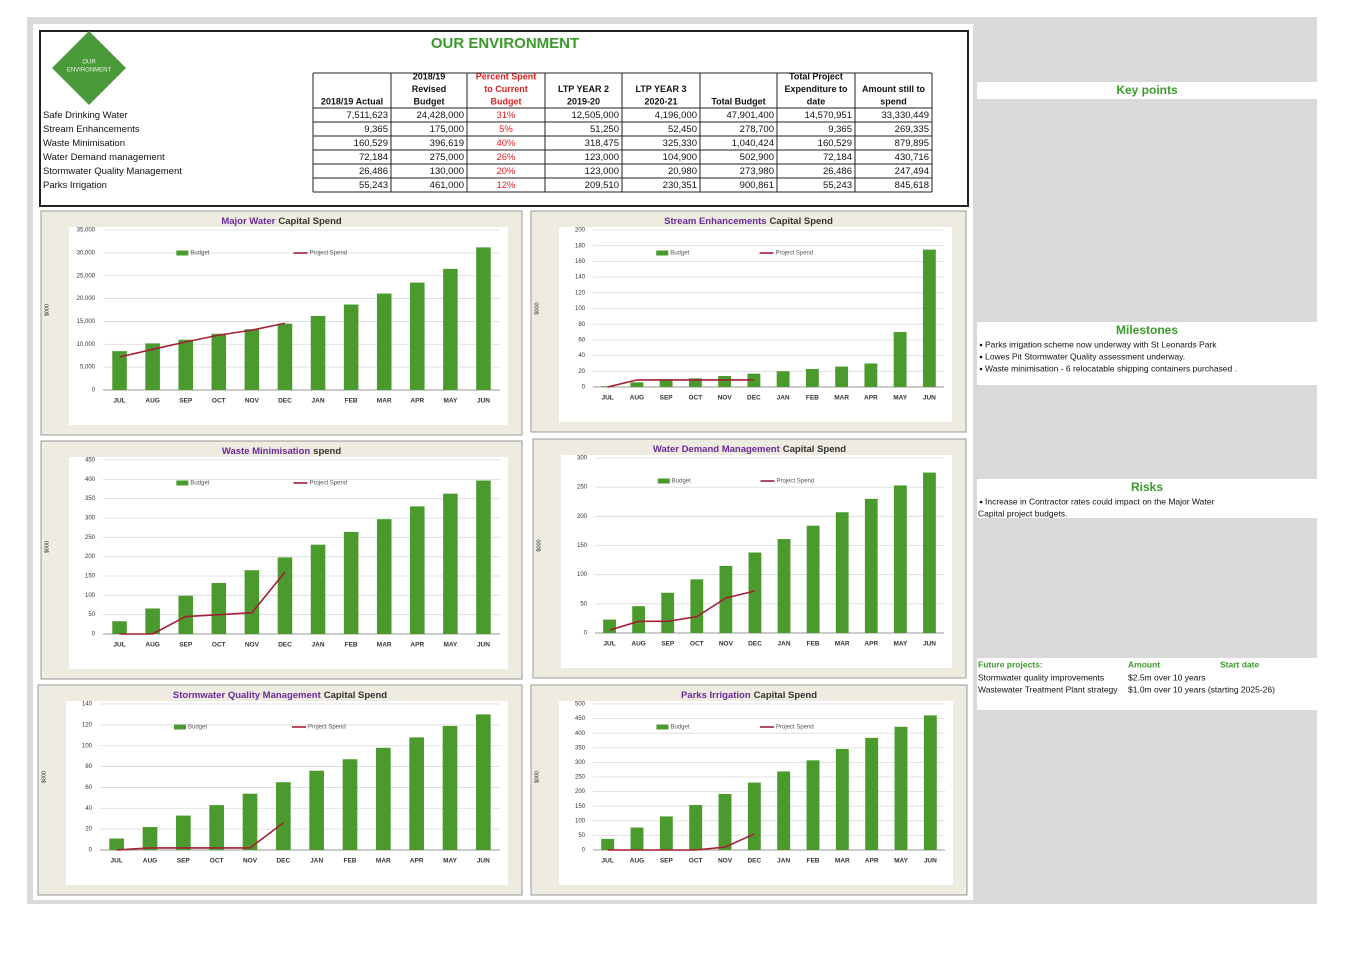 The height and width of the screenshot is (966, 1366). Describe the element at coordinates (505, 43) in the screenshot. I see `page-title: OUR ENVIRONMENT` at that location.